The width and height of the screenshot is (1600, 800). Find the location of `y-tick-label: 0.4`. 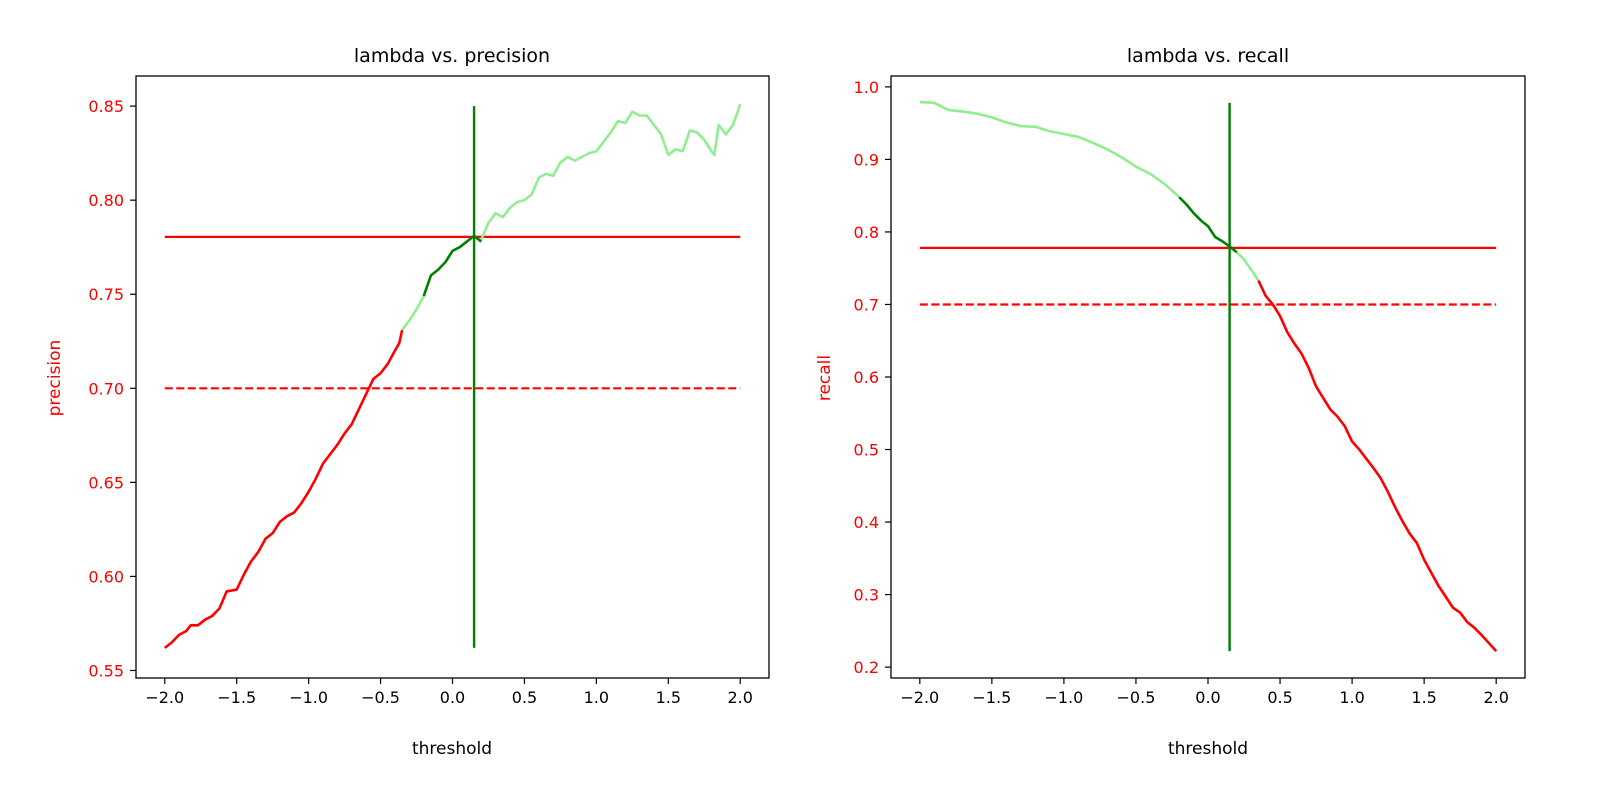

y-tick-label: 0.4 is located at coordinates (866, 522).